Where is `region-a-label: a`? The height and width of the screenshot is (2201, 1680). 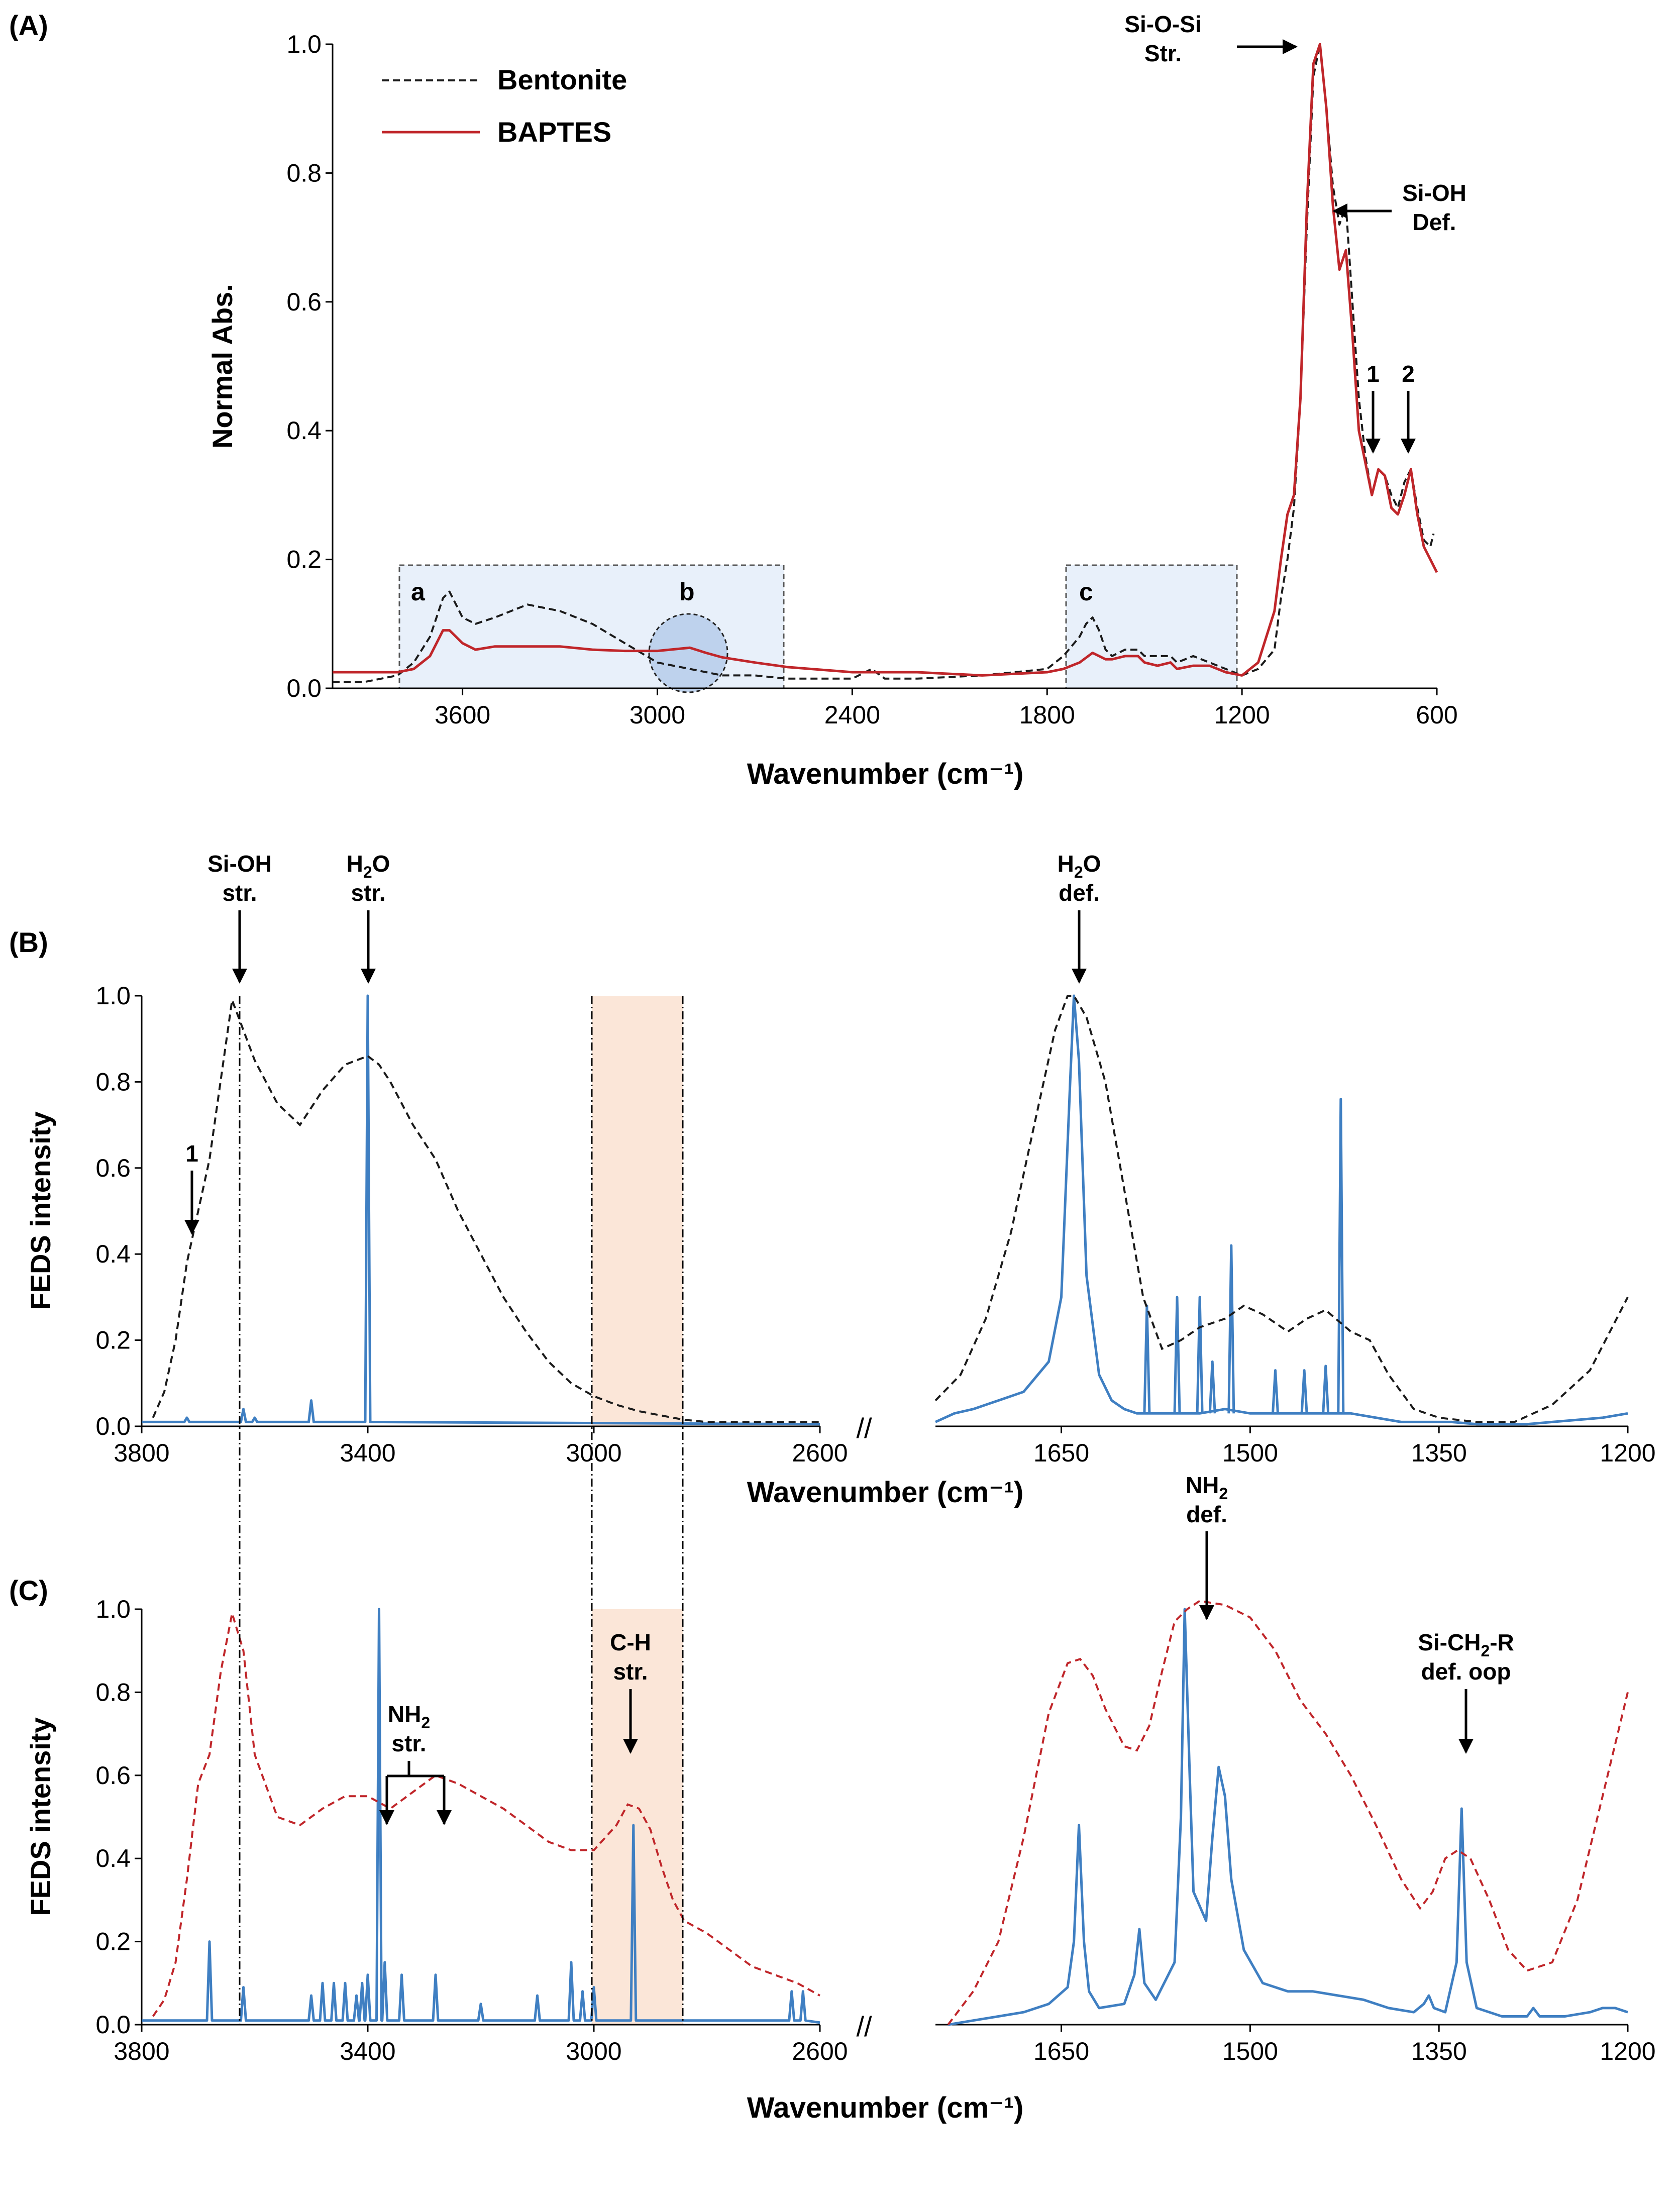
region-a-label: a is located at coordinates (418, 592).